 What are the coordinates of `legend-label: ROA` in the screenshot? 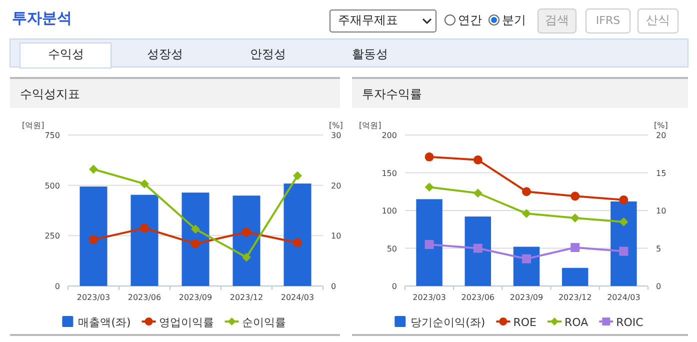 It's located at (576, 322).